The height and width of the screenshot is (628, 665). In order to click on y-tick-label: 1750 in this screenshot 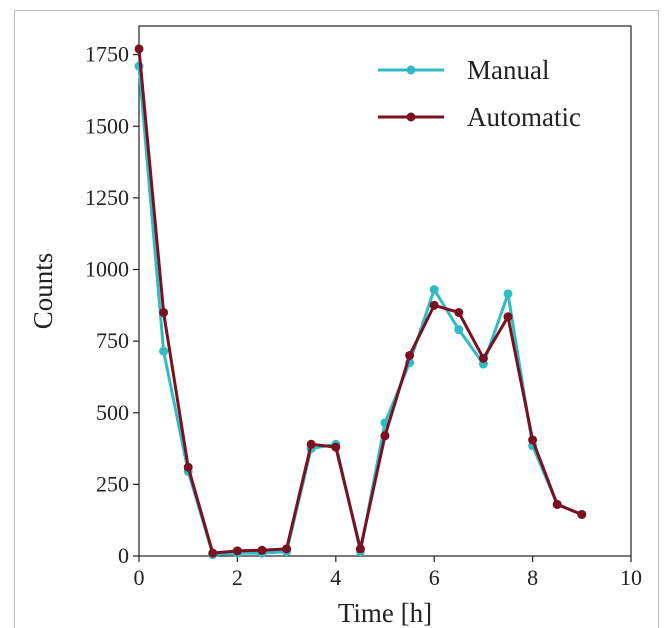, I will do `click(107, 54)`.